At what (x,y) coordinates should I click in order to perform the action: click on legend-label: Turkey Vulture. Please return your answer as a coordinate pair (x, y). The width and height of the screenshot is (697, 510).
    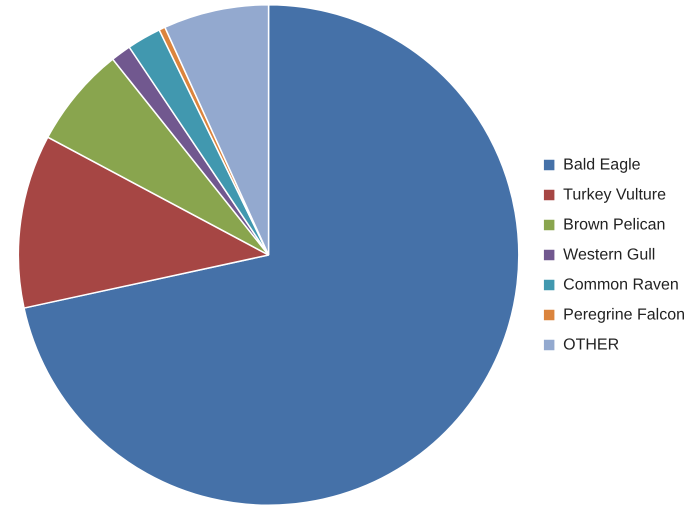
    Looking at the image, I should click on (614, 195).